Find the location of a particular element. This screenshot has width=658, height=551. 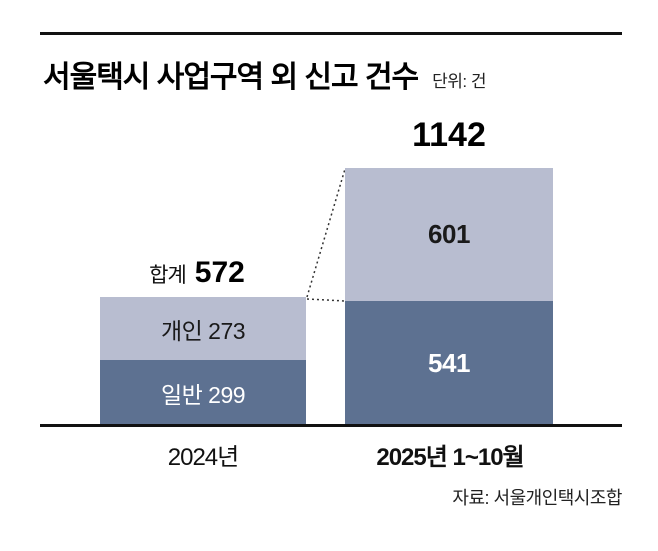

bar-2025: 601 541 is located at coordinates (449, 296).